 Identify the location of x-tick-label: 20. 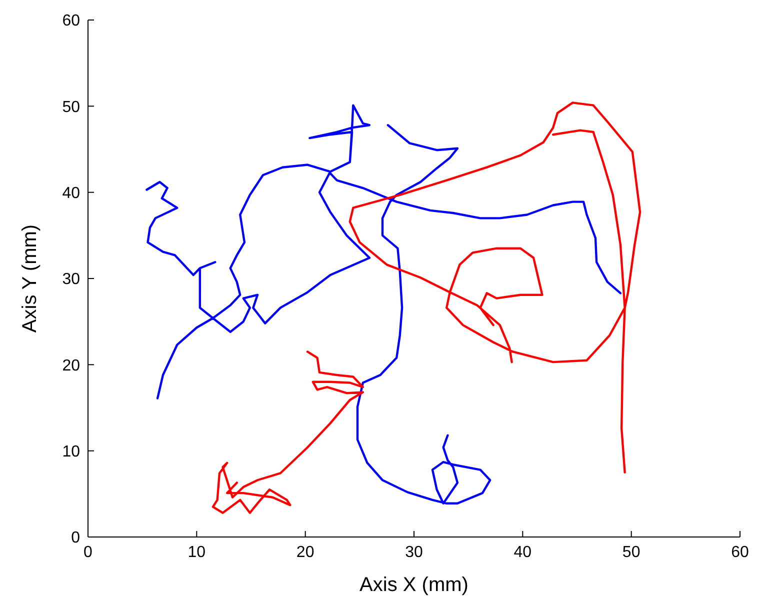
(305, 552).